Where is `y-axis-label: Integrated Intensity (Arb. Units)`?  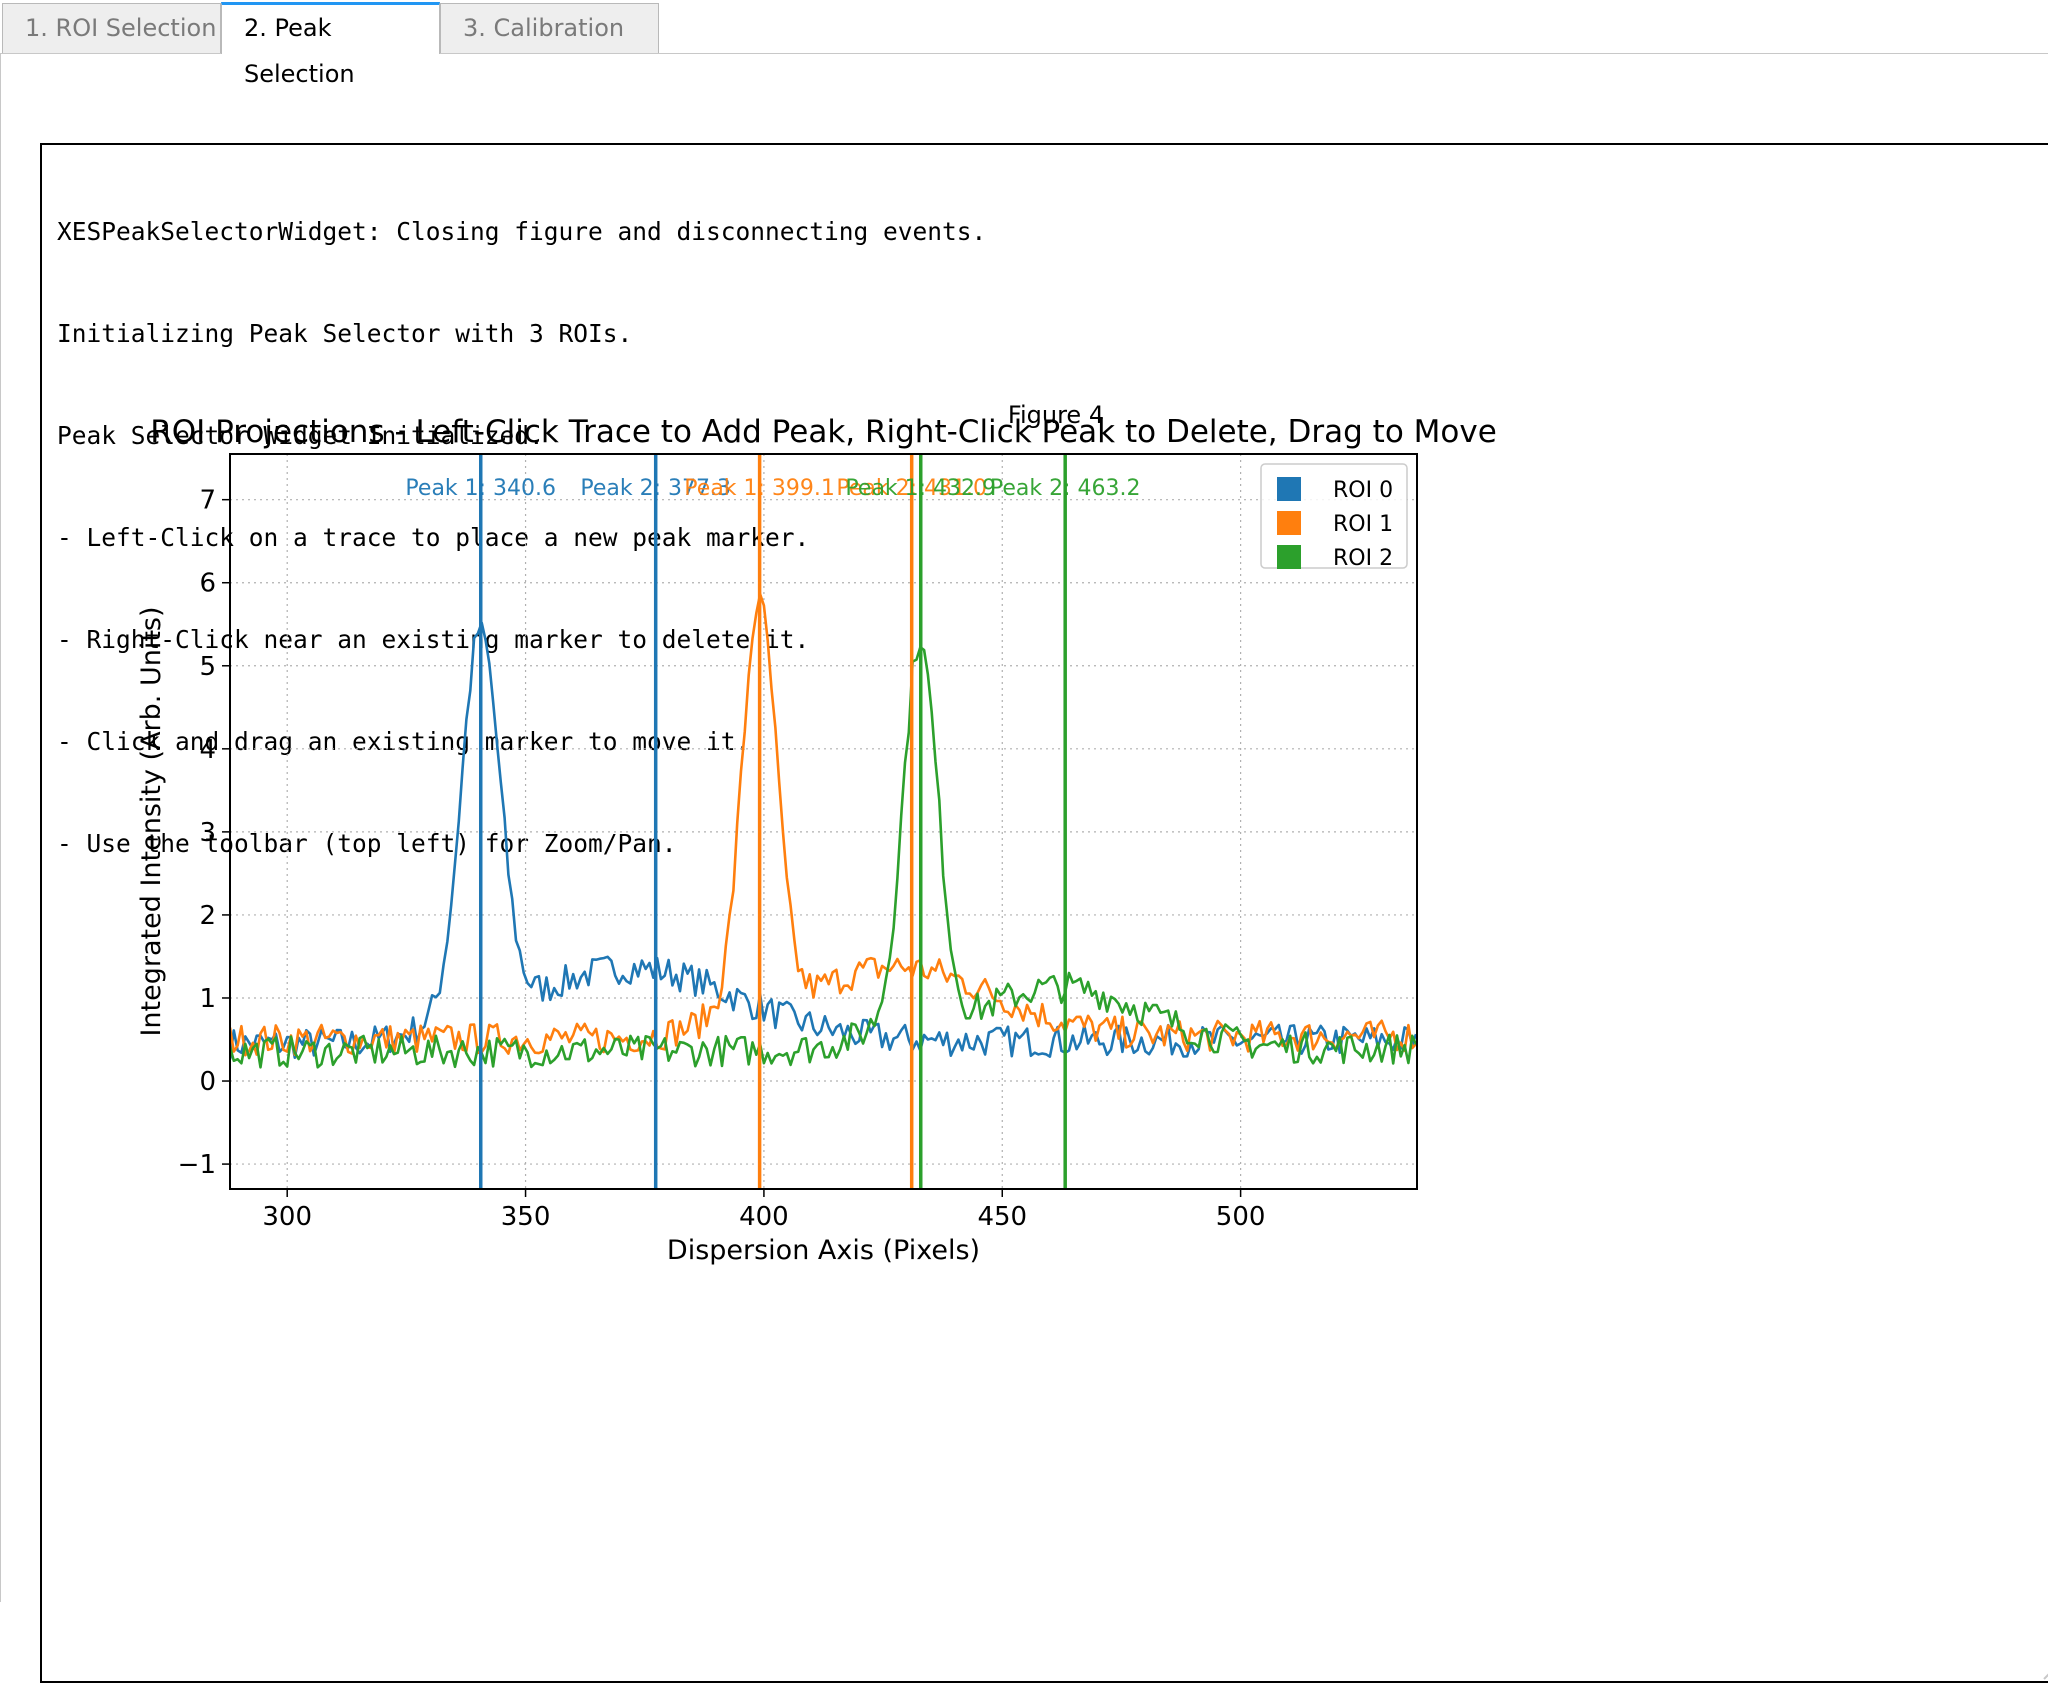
y-axis-label: Integrated Intensity (Arb. Units) is located at coordinates (151, 821).